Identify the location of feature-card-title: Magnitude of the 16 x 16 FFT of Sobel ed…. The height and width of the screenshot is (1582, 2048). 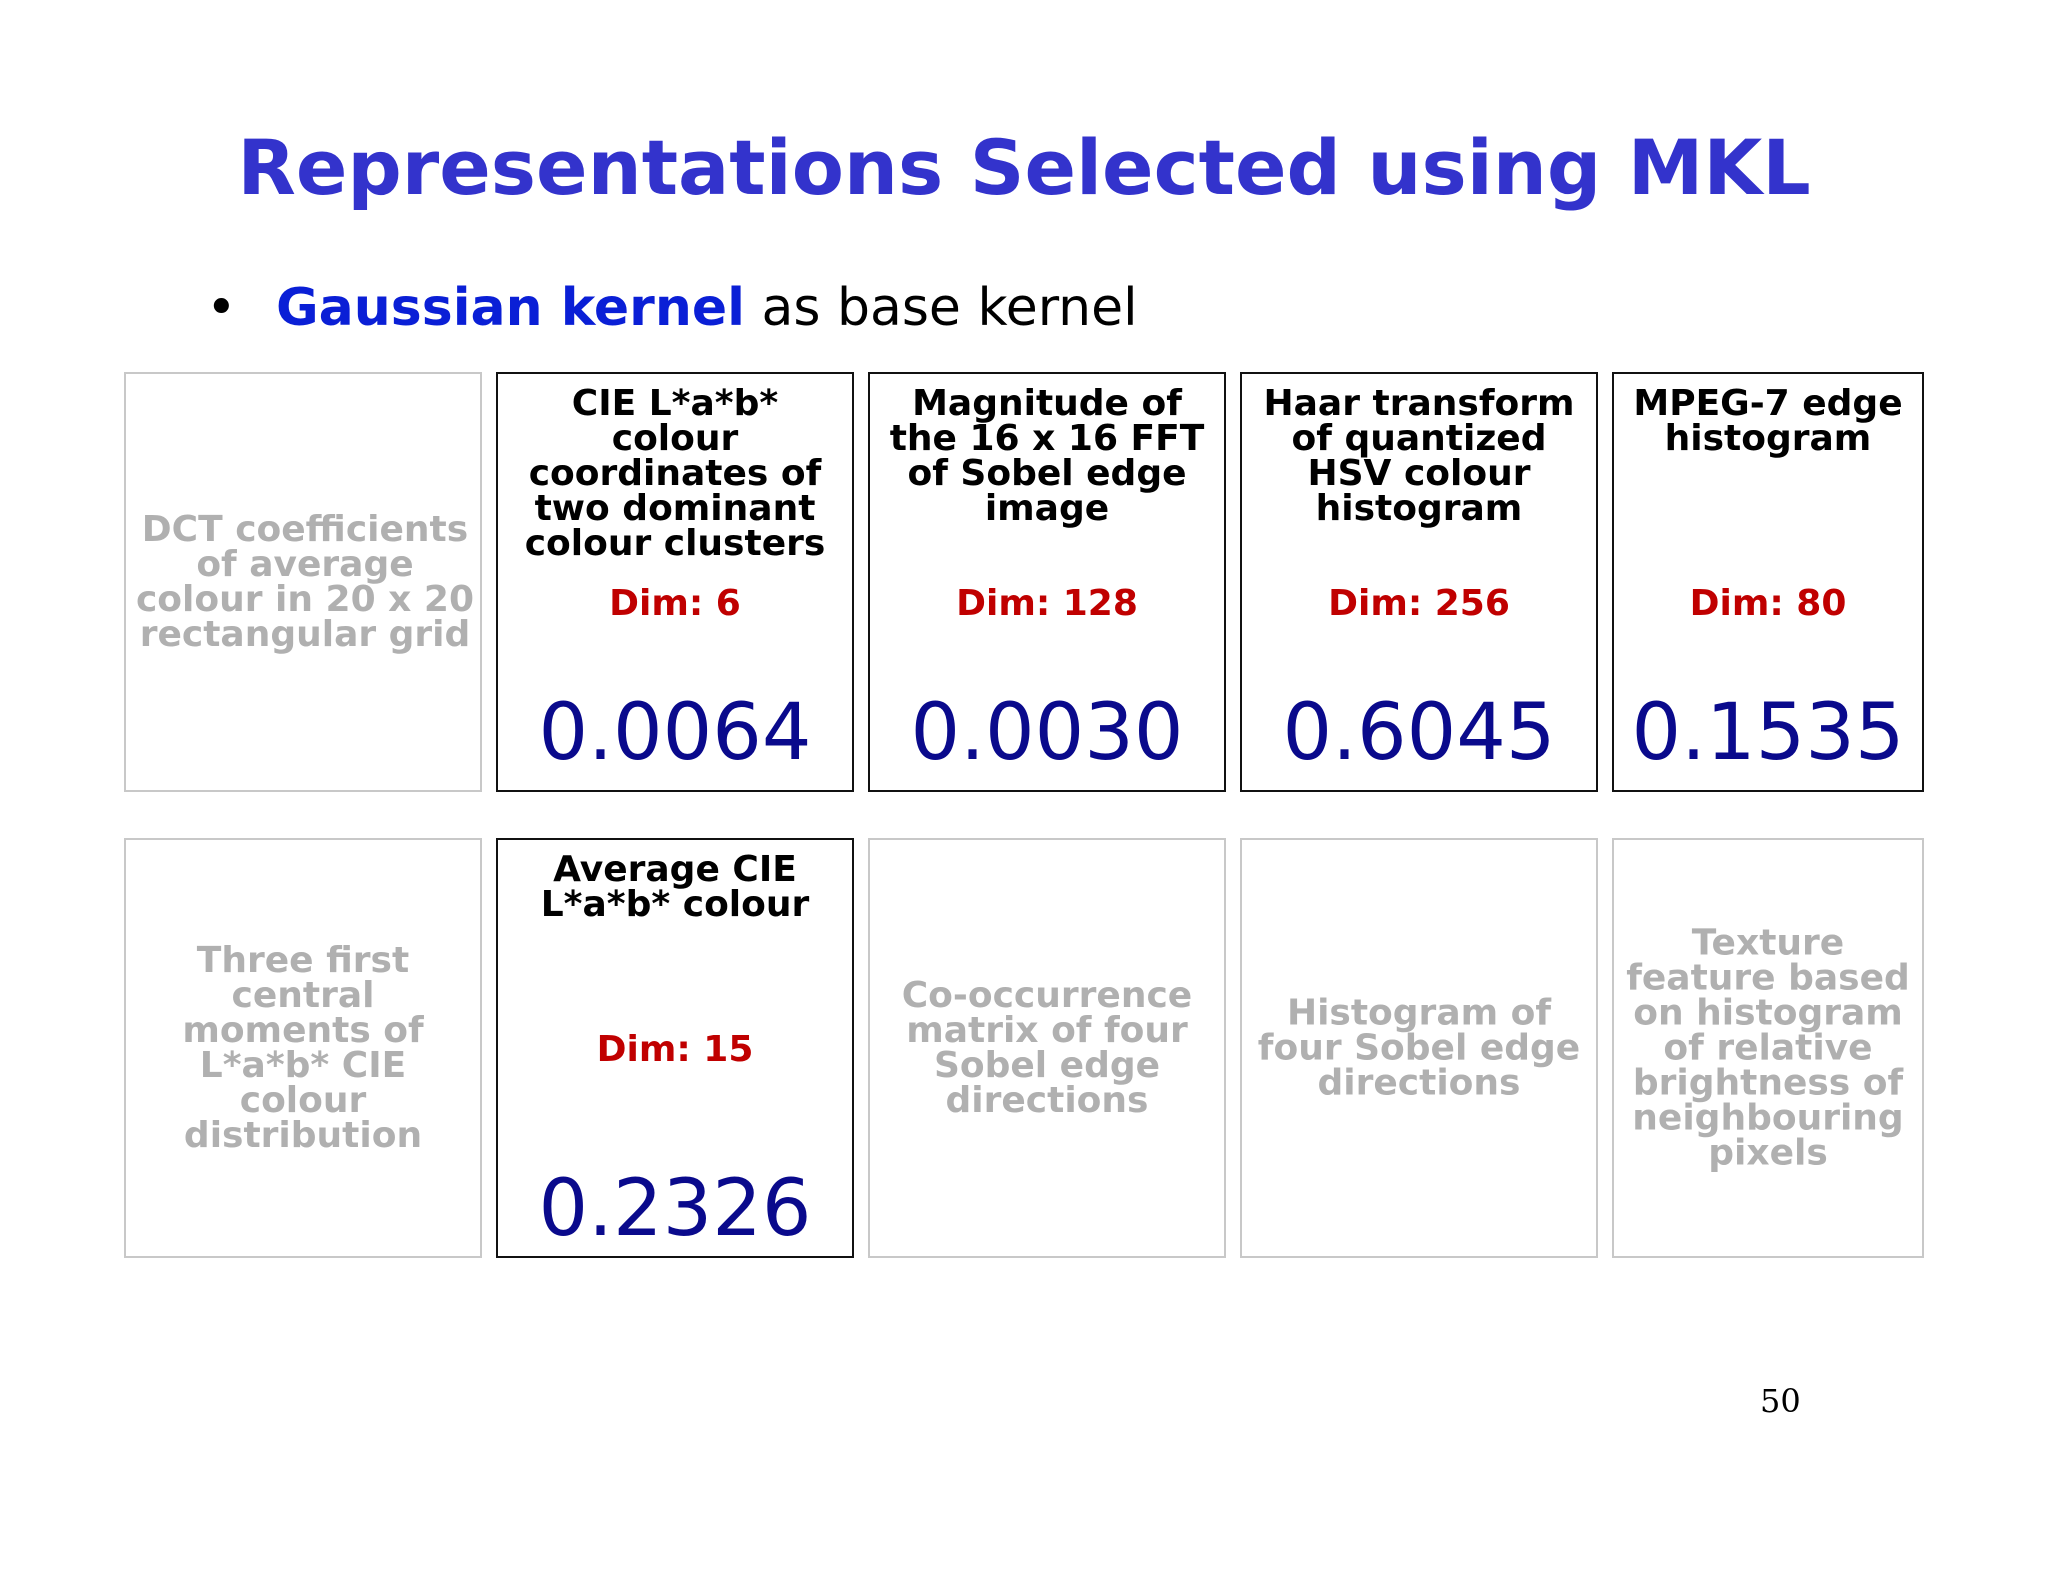
(1047, 456).